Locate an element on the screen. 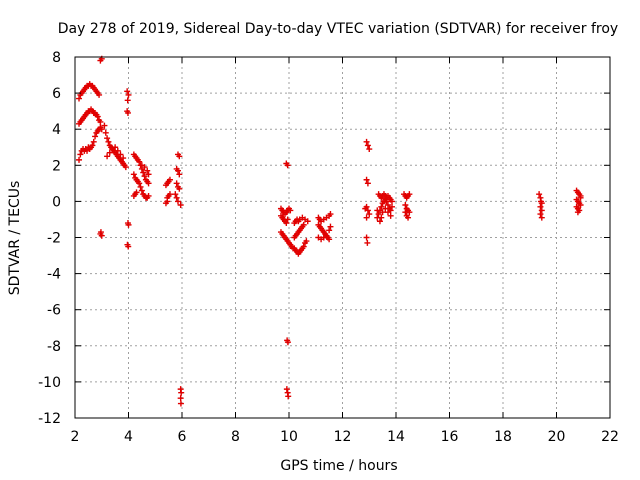  x-tick-label: 12 is located at coordinates (343, 437).